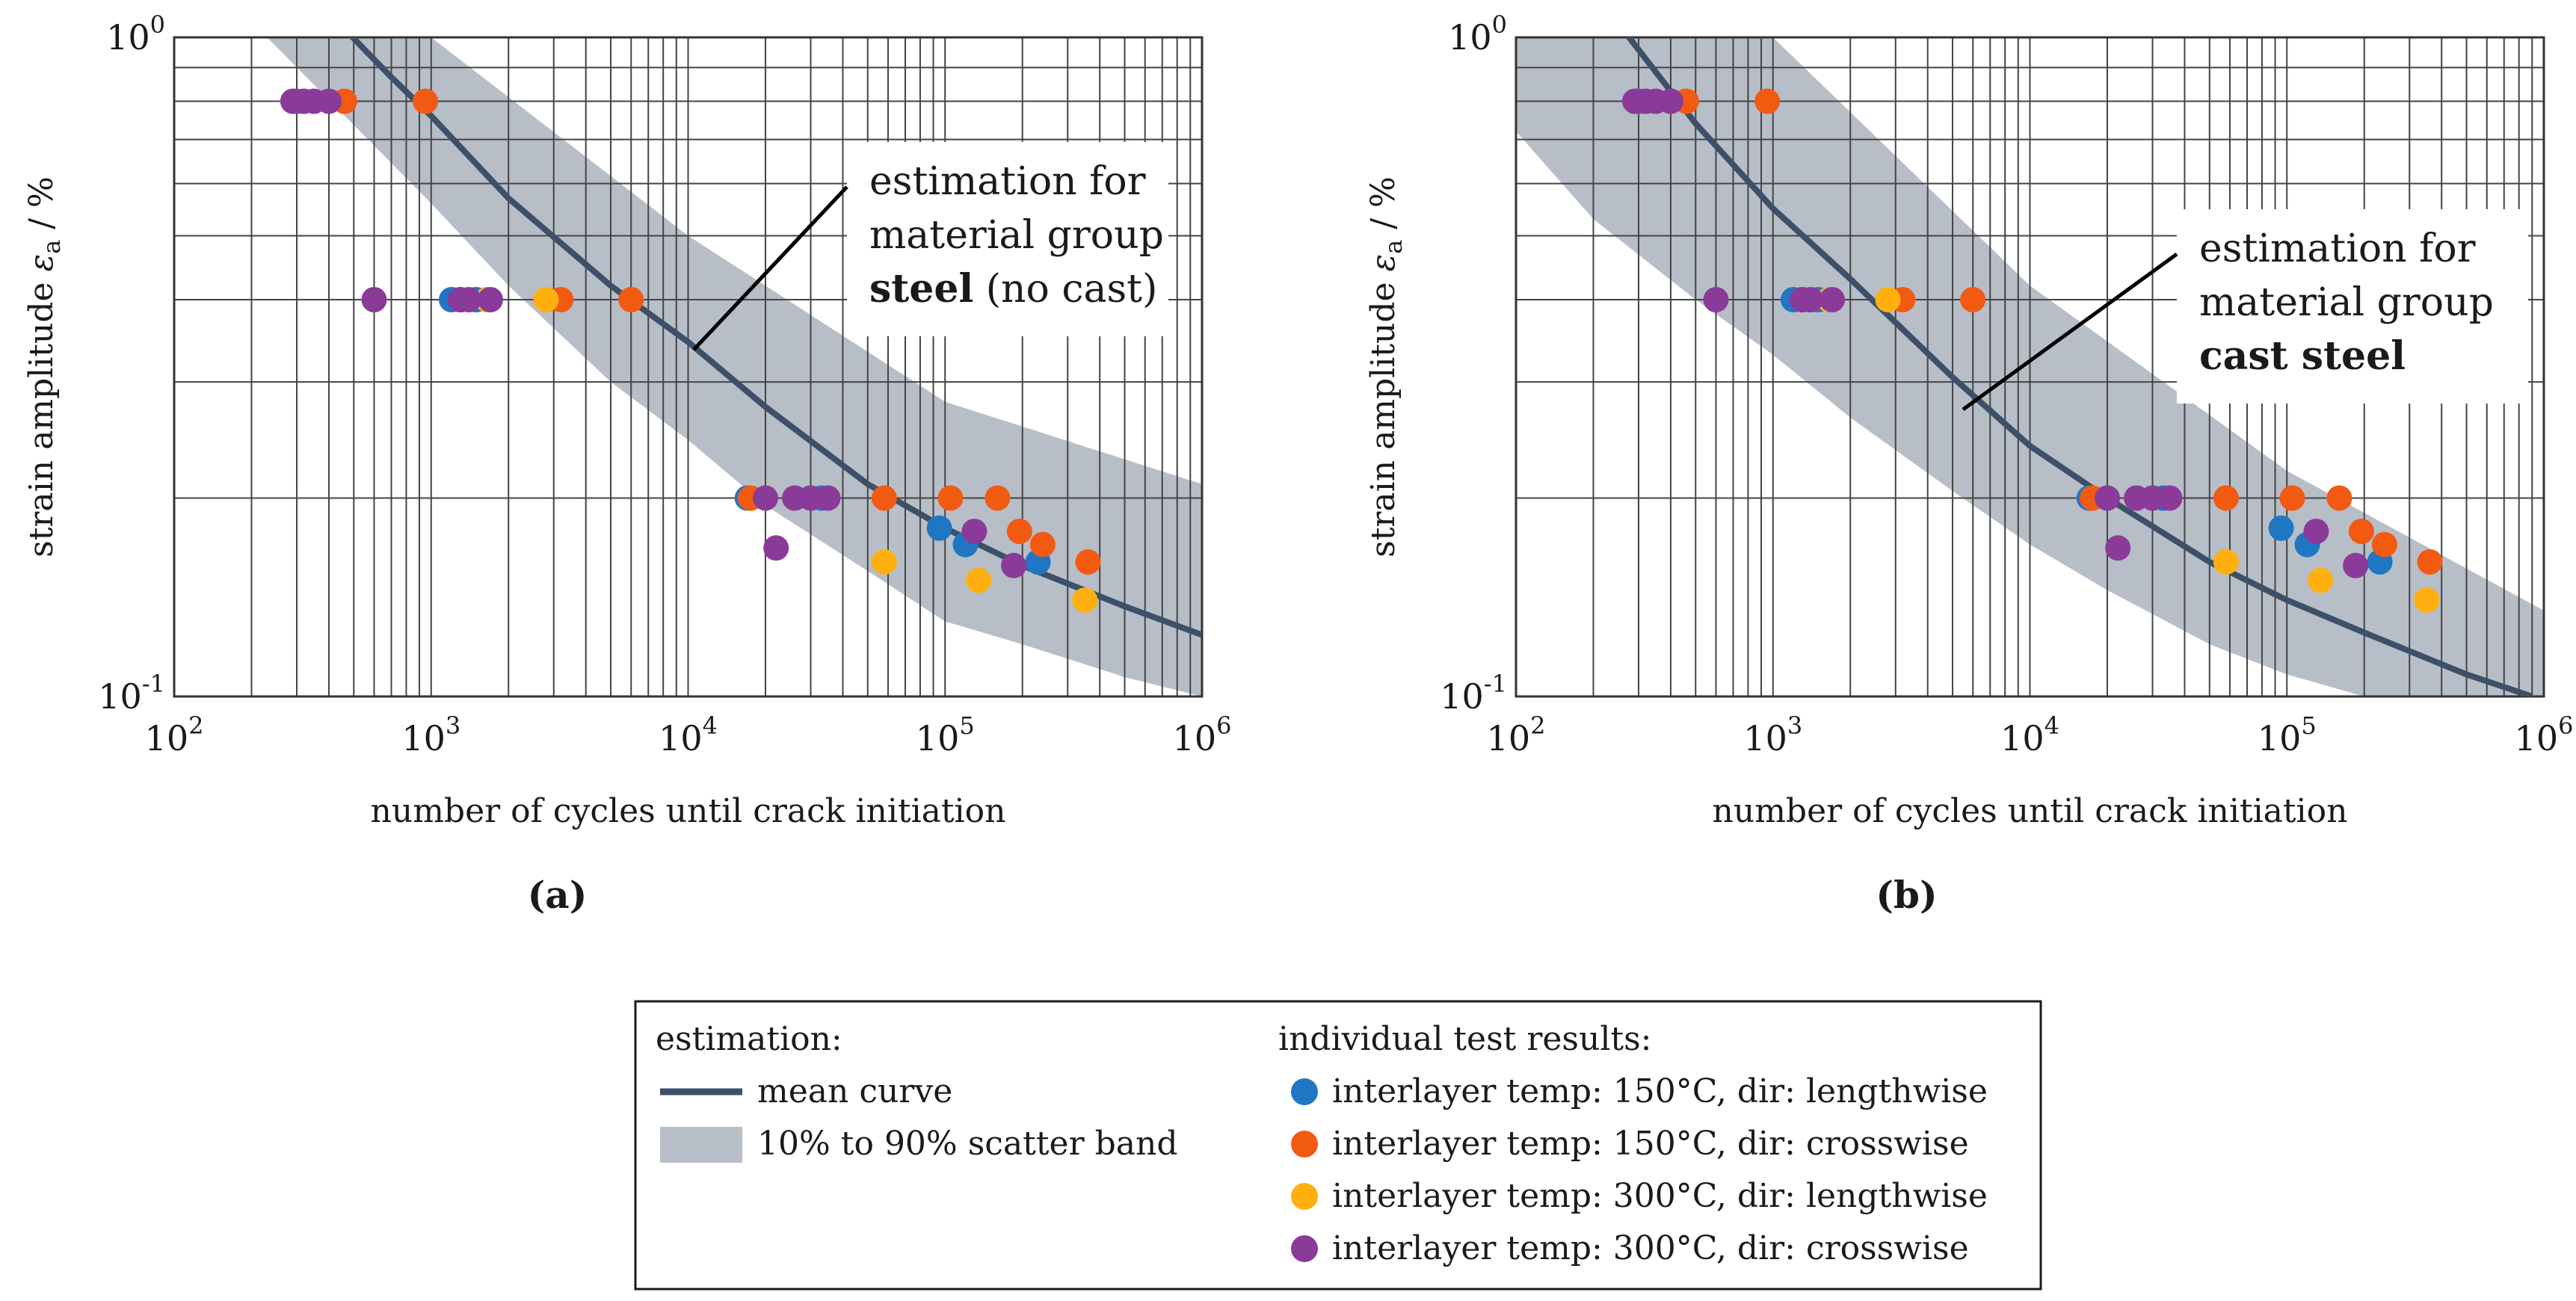 The width and height of the screenshot is (2576, 1301). What do you see at coordinates (701, 1145) in the screenshot?
I see `legend-scatter-band-swatch` at bounding box center [701, 1145].